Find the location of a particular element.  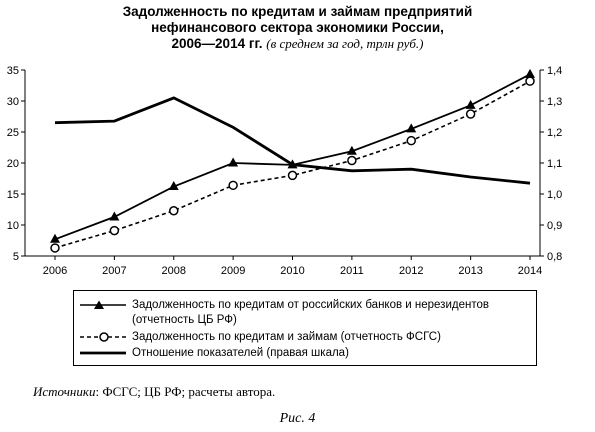

x-tick-label: 2008 is located at coordinates (174, 271).